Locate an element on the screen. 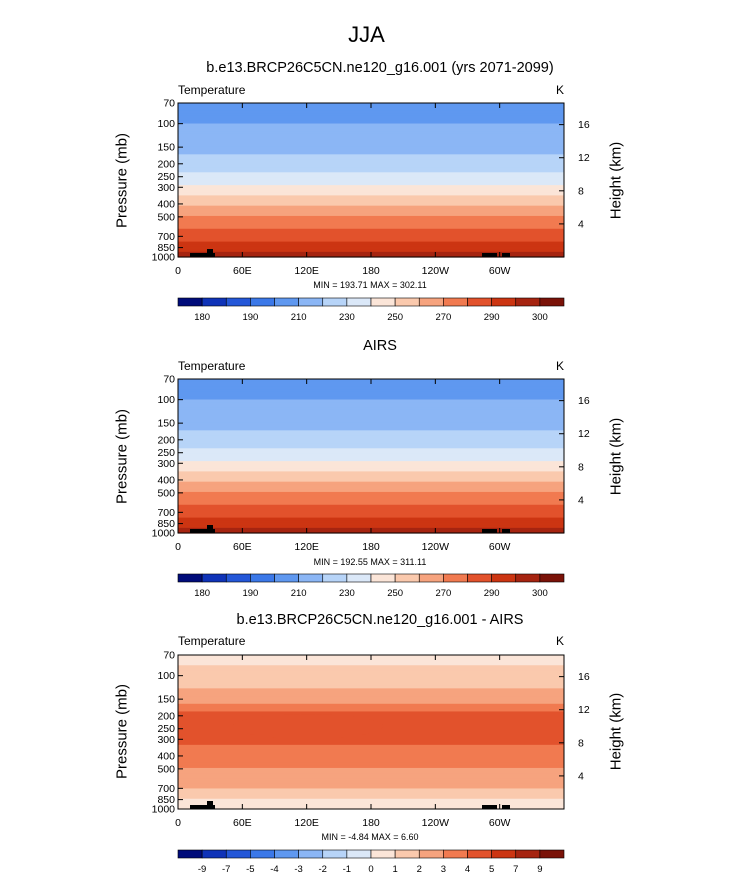 The width and height of the screenshot is (733, 873). panel2-y2tick-label: 12 is located at coordinates (584, 434).